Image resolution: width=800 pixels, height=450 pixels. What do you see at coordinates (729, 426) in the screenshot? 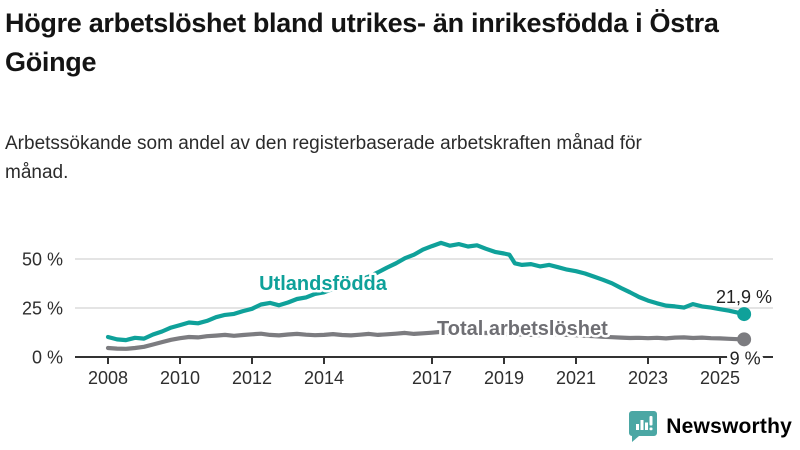
I see `newsworthy-wordmark: Newsworthy` at bounding box center [729, 426].